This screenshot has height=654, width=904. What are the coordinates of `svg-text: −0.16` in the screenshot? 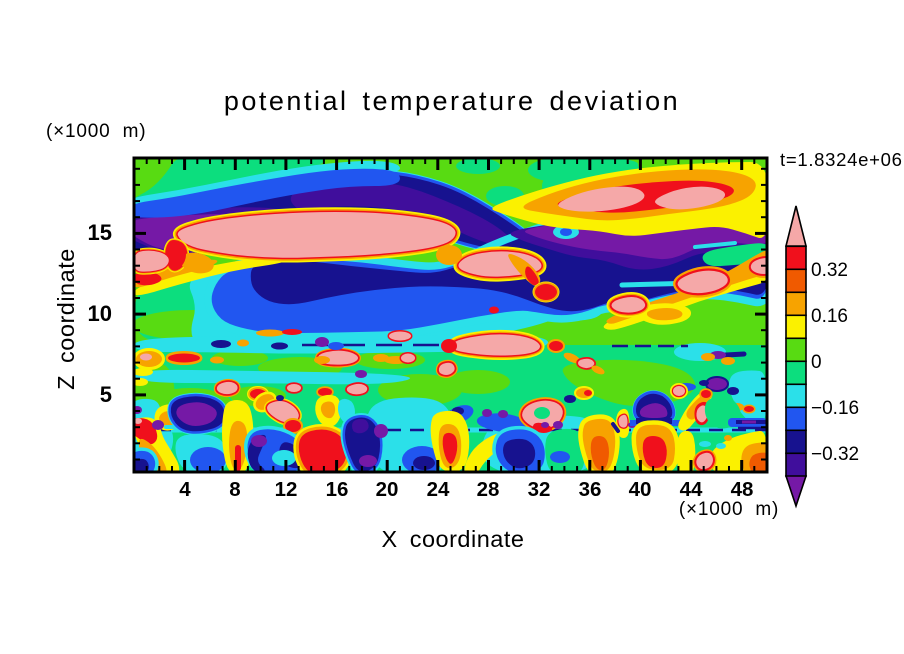 It's located at (835, 408).